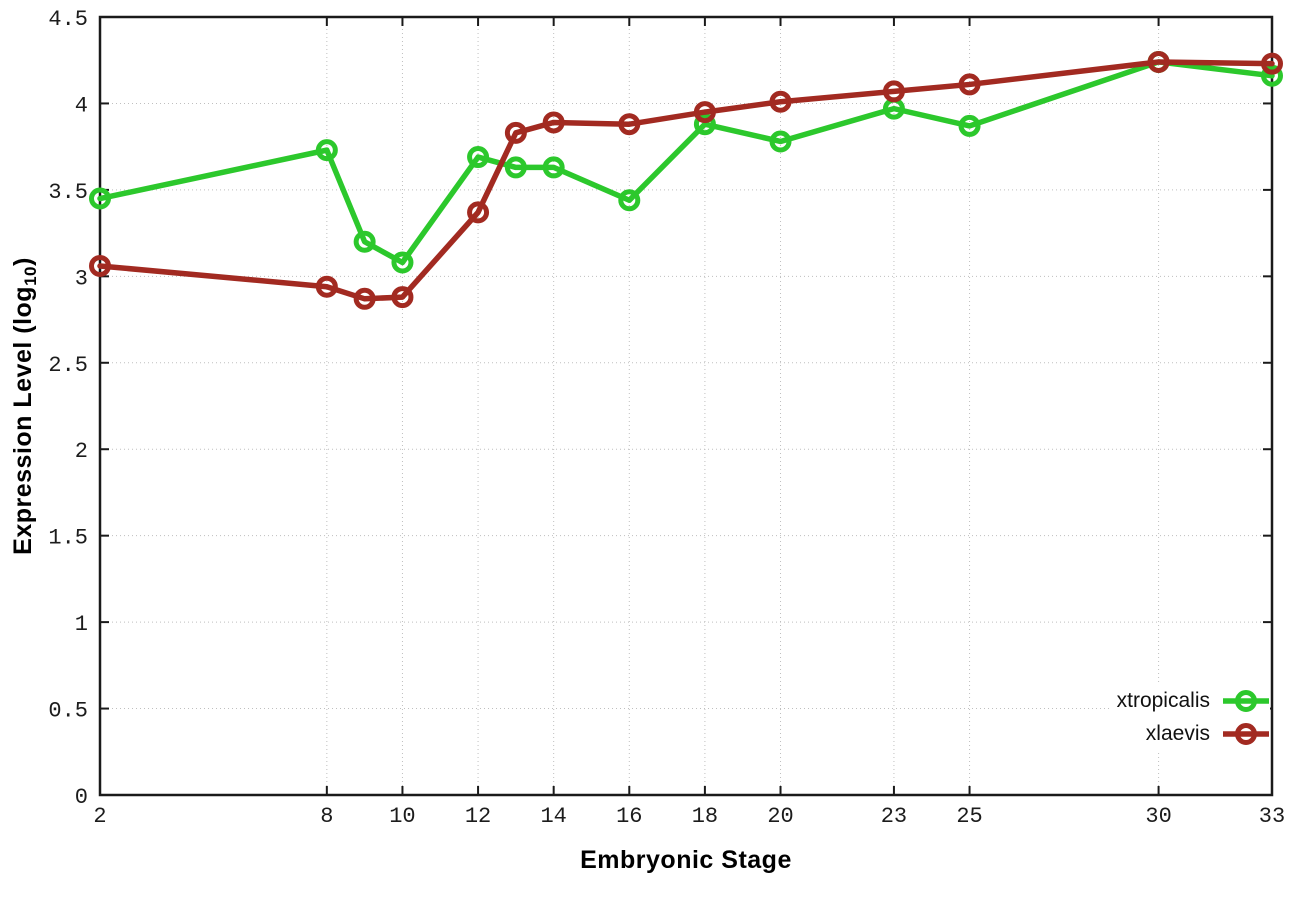  Describe the element at coordinates (629, 816) in the screenshot. I see `x-tick-label: 16` at that location.